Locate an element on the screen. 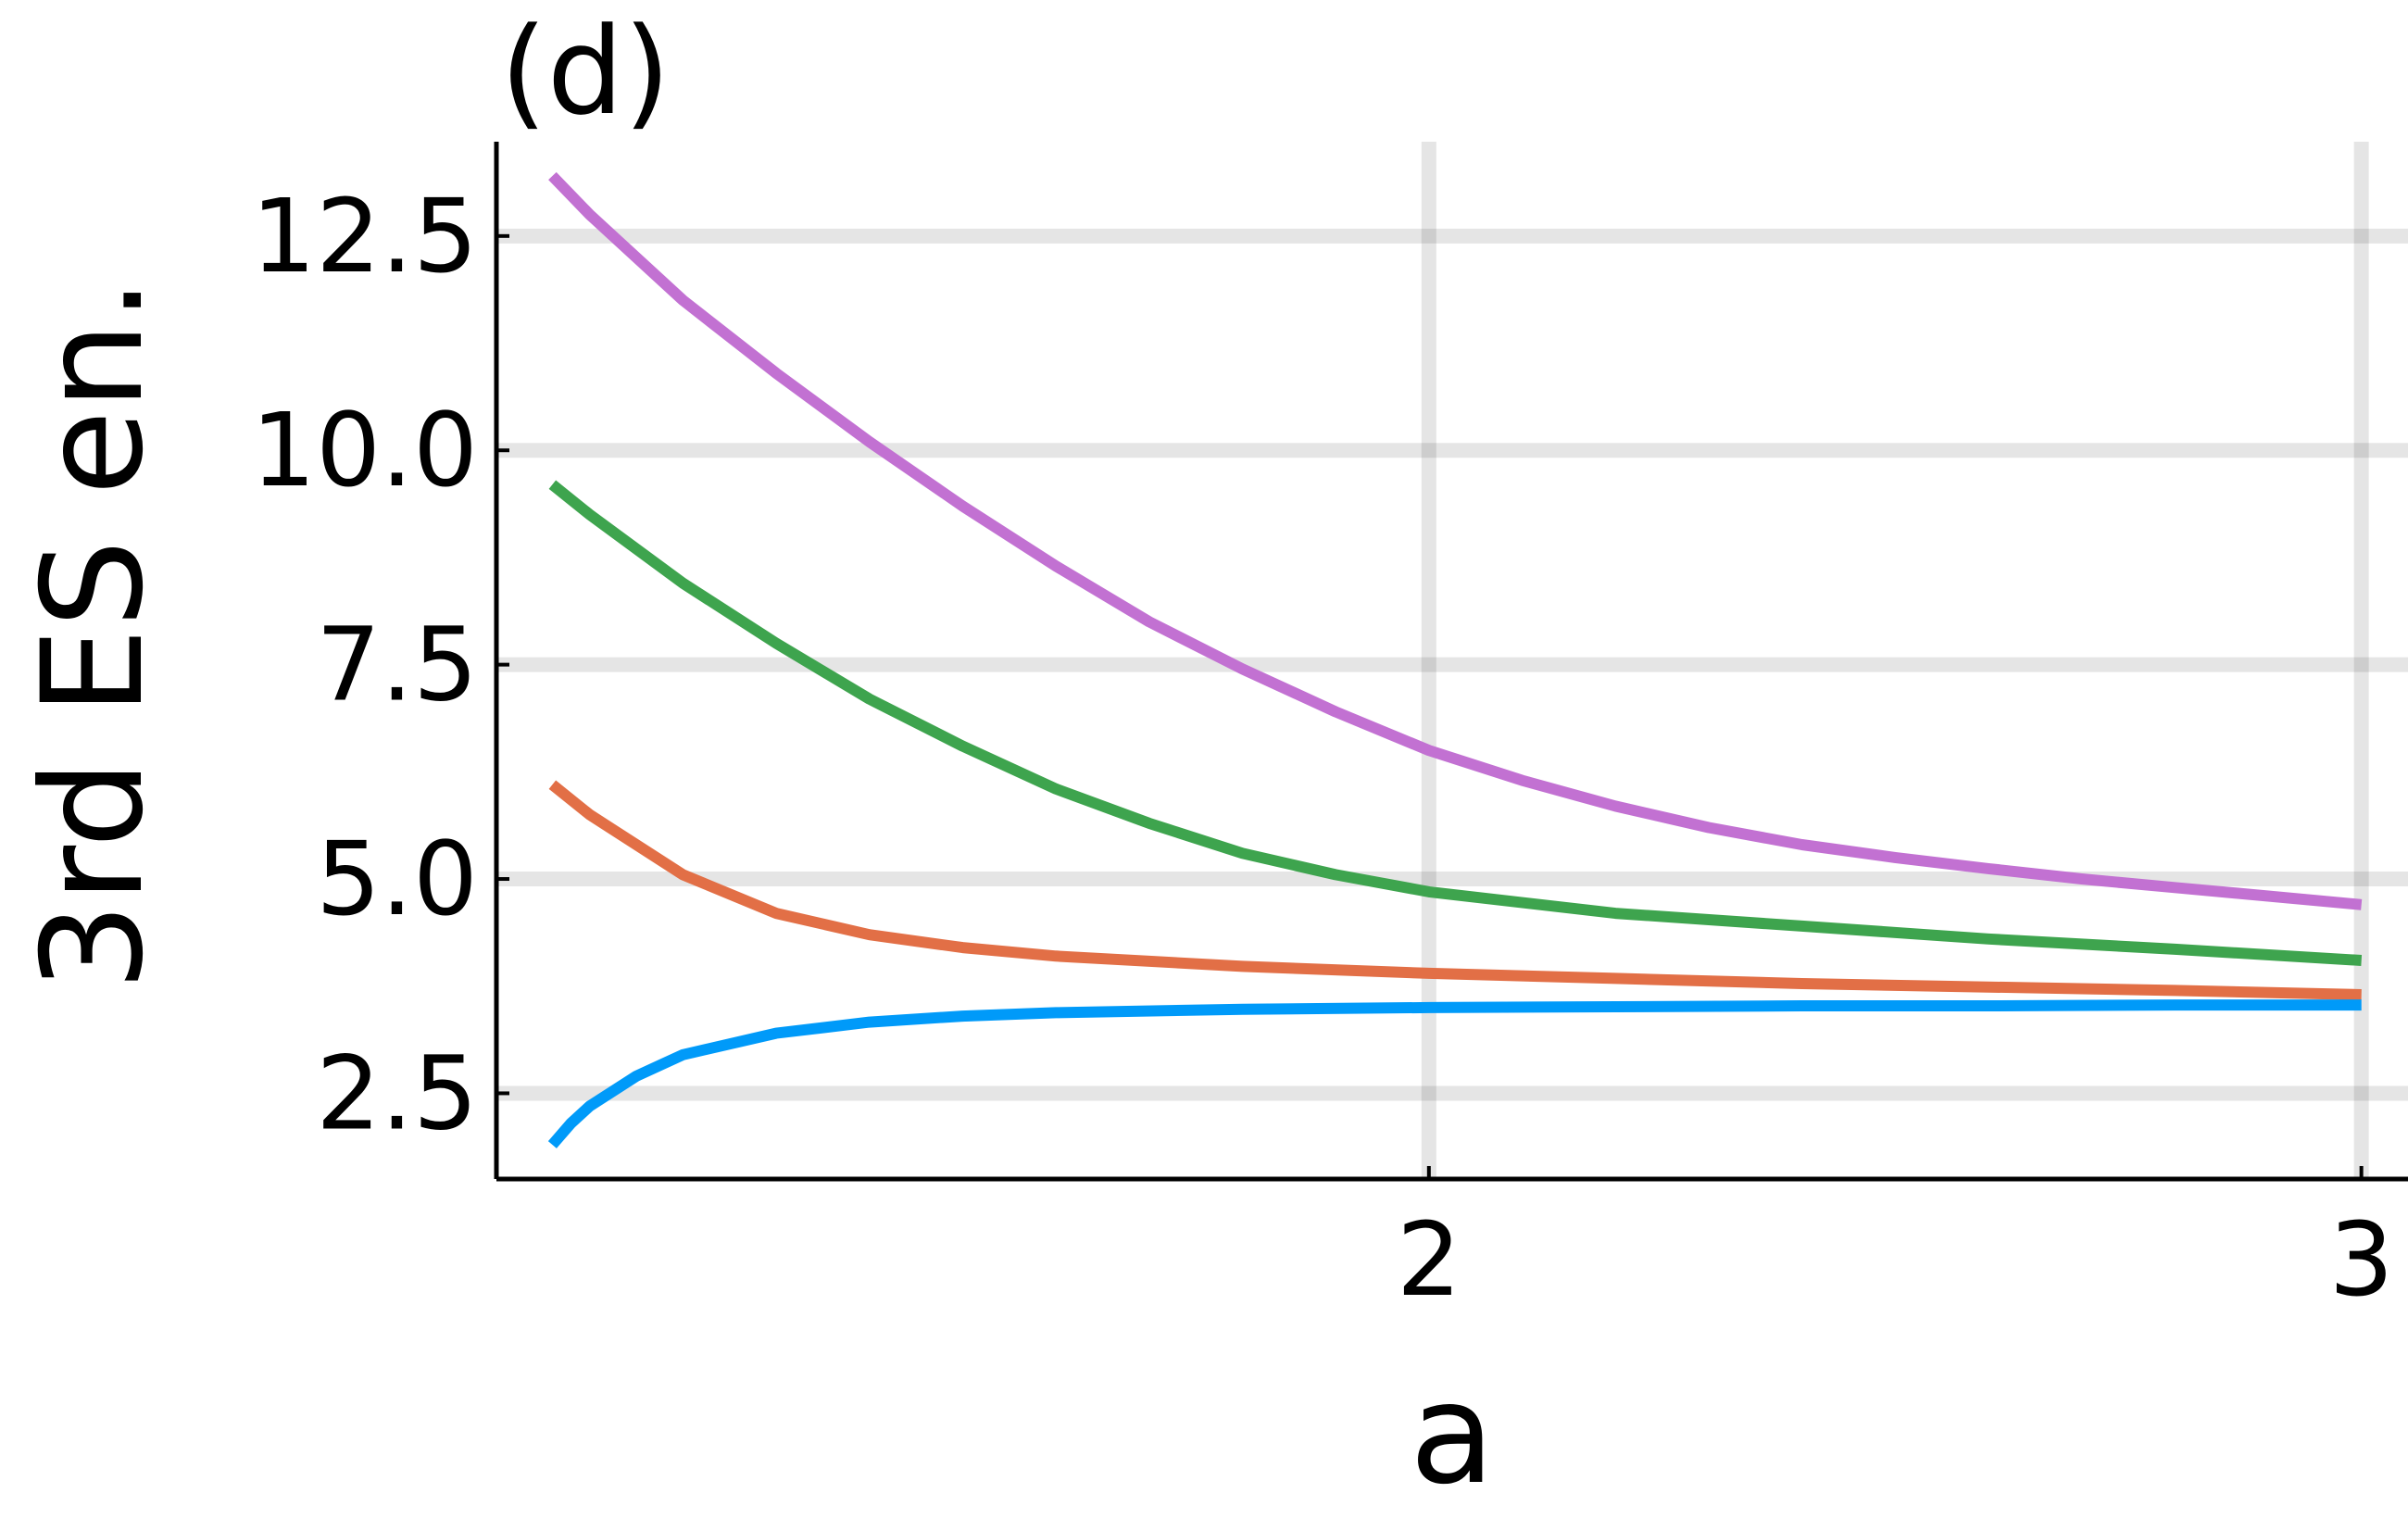 The height and width of the screenshot is (1518, 2408). panel-label: (d) is located at coordinates (585, 71).